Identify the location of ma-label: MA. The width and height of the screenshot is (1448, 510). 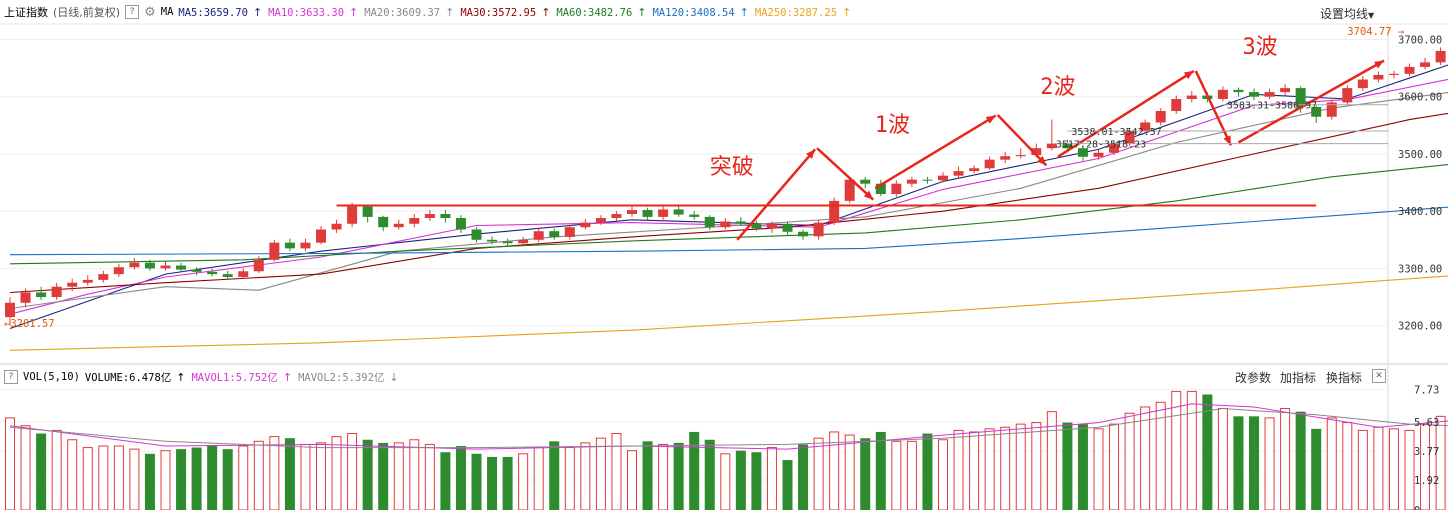
(167, 12).